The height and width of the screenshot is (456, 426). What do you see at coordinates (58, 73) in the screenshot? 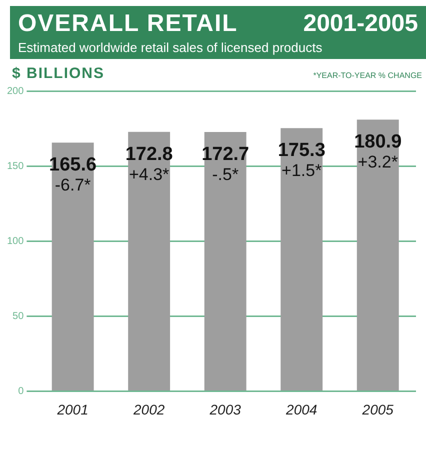
I see `y-axis-title: $ BILLIONS` at bounding box center [58, 73].